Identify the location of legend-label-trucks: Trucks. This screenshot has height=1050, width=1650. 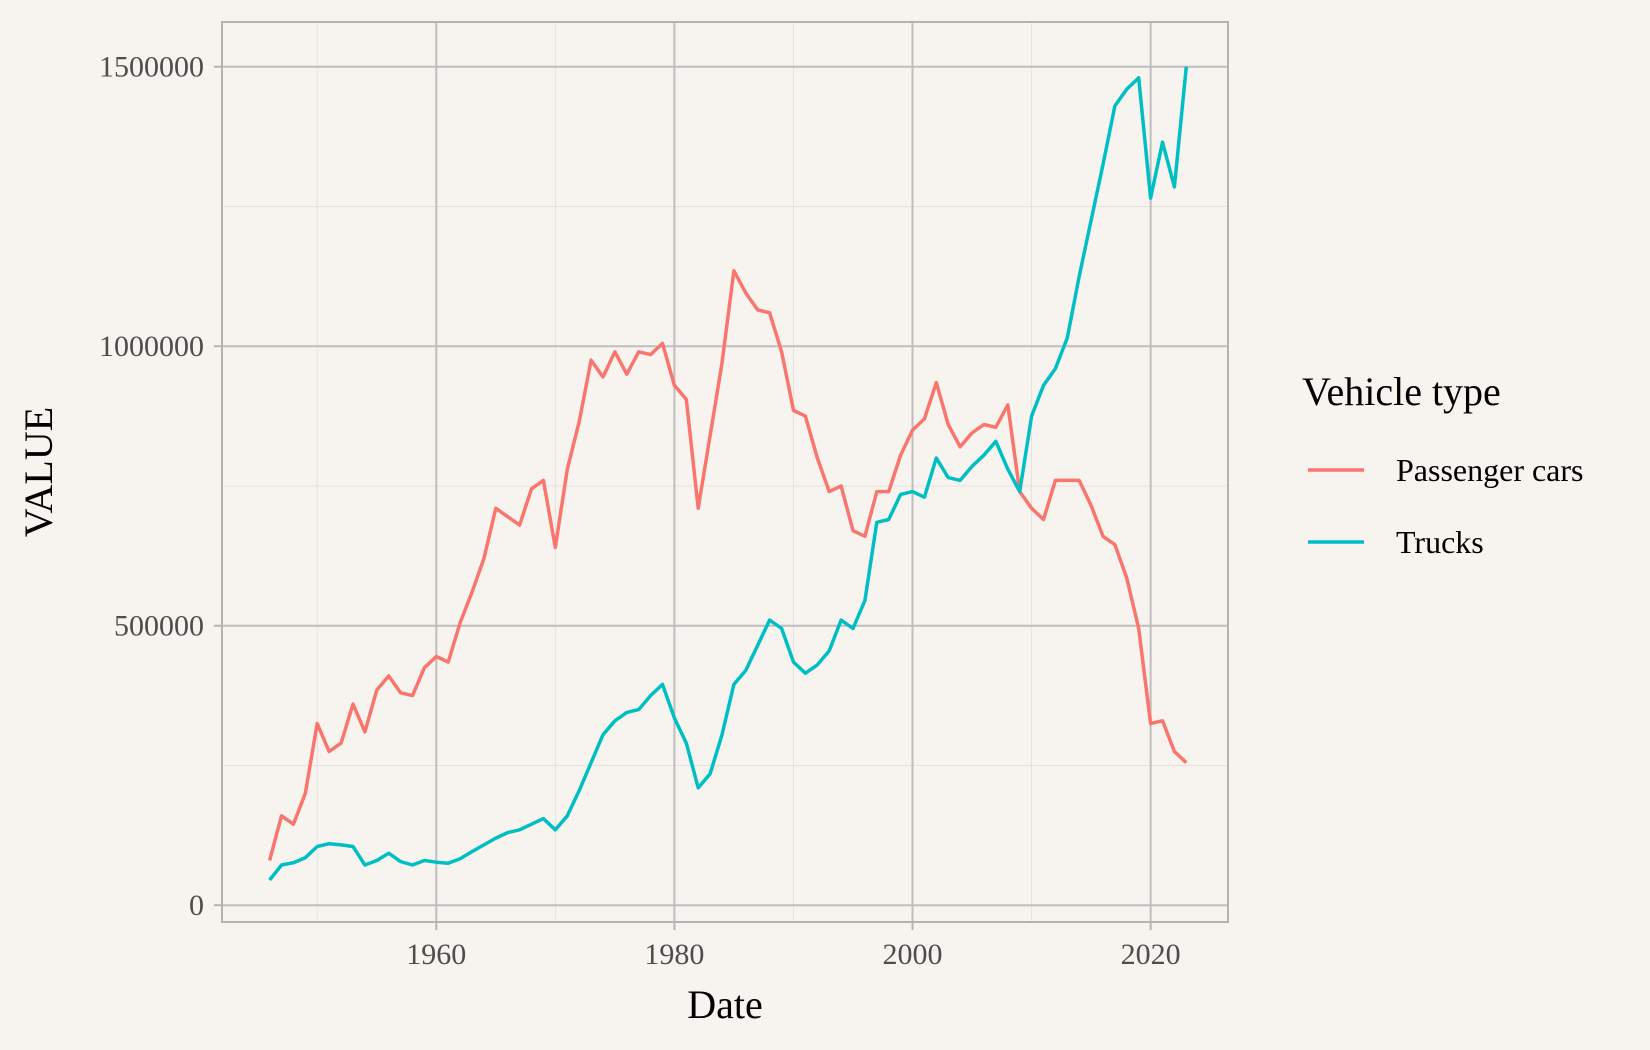
(1440, 542).